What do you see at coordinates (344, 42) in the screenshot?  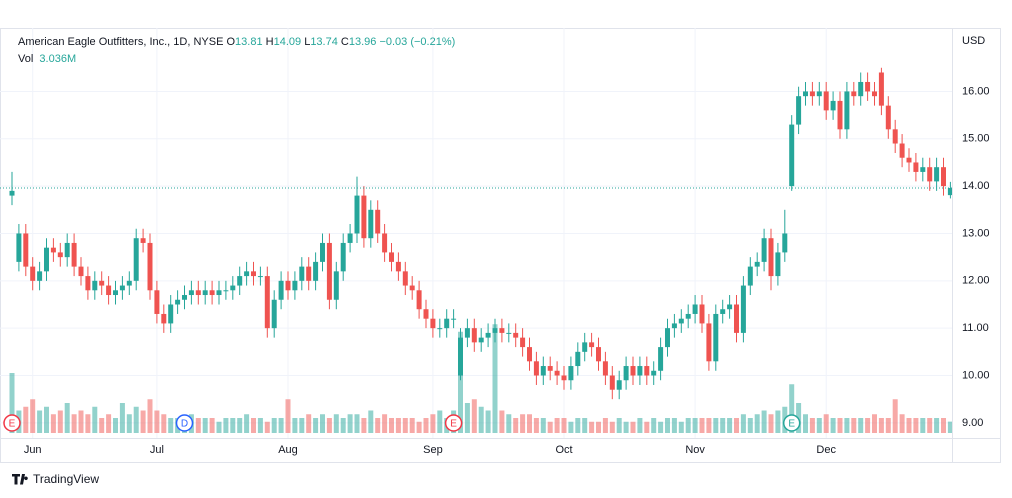 I see `ohlc-label: C` at bounding box center [344, 42].